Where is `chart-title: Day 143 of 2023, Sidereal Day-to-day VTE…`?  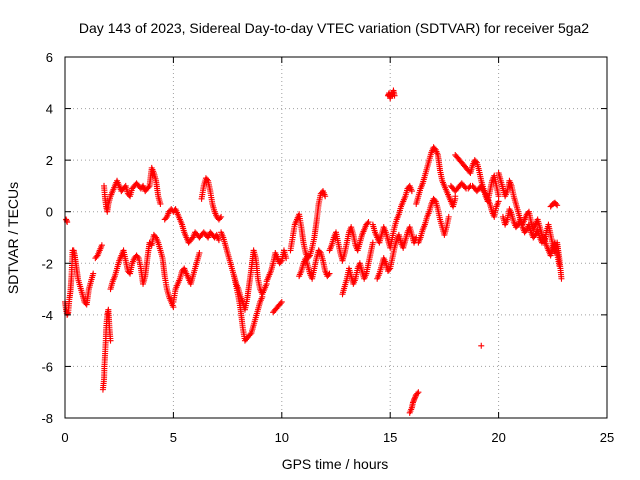 chart-title: Day 143 of 2023, Sidereal Day-to-day VTE… is located at coordinates (334, 28).